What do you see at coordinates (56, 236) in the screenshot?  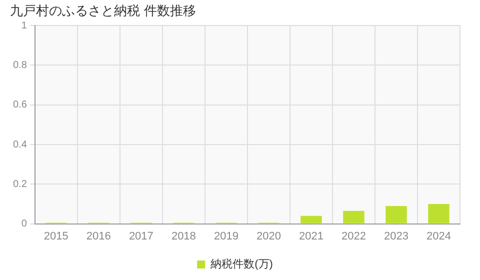 I see `x-tick-label: 2015` at bounding box center [56, 236].